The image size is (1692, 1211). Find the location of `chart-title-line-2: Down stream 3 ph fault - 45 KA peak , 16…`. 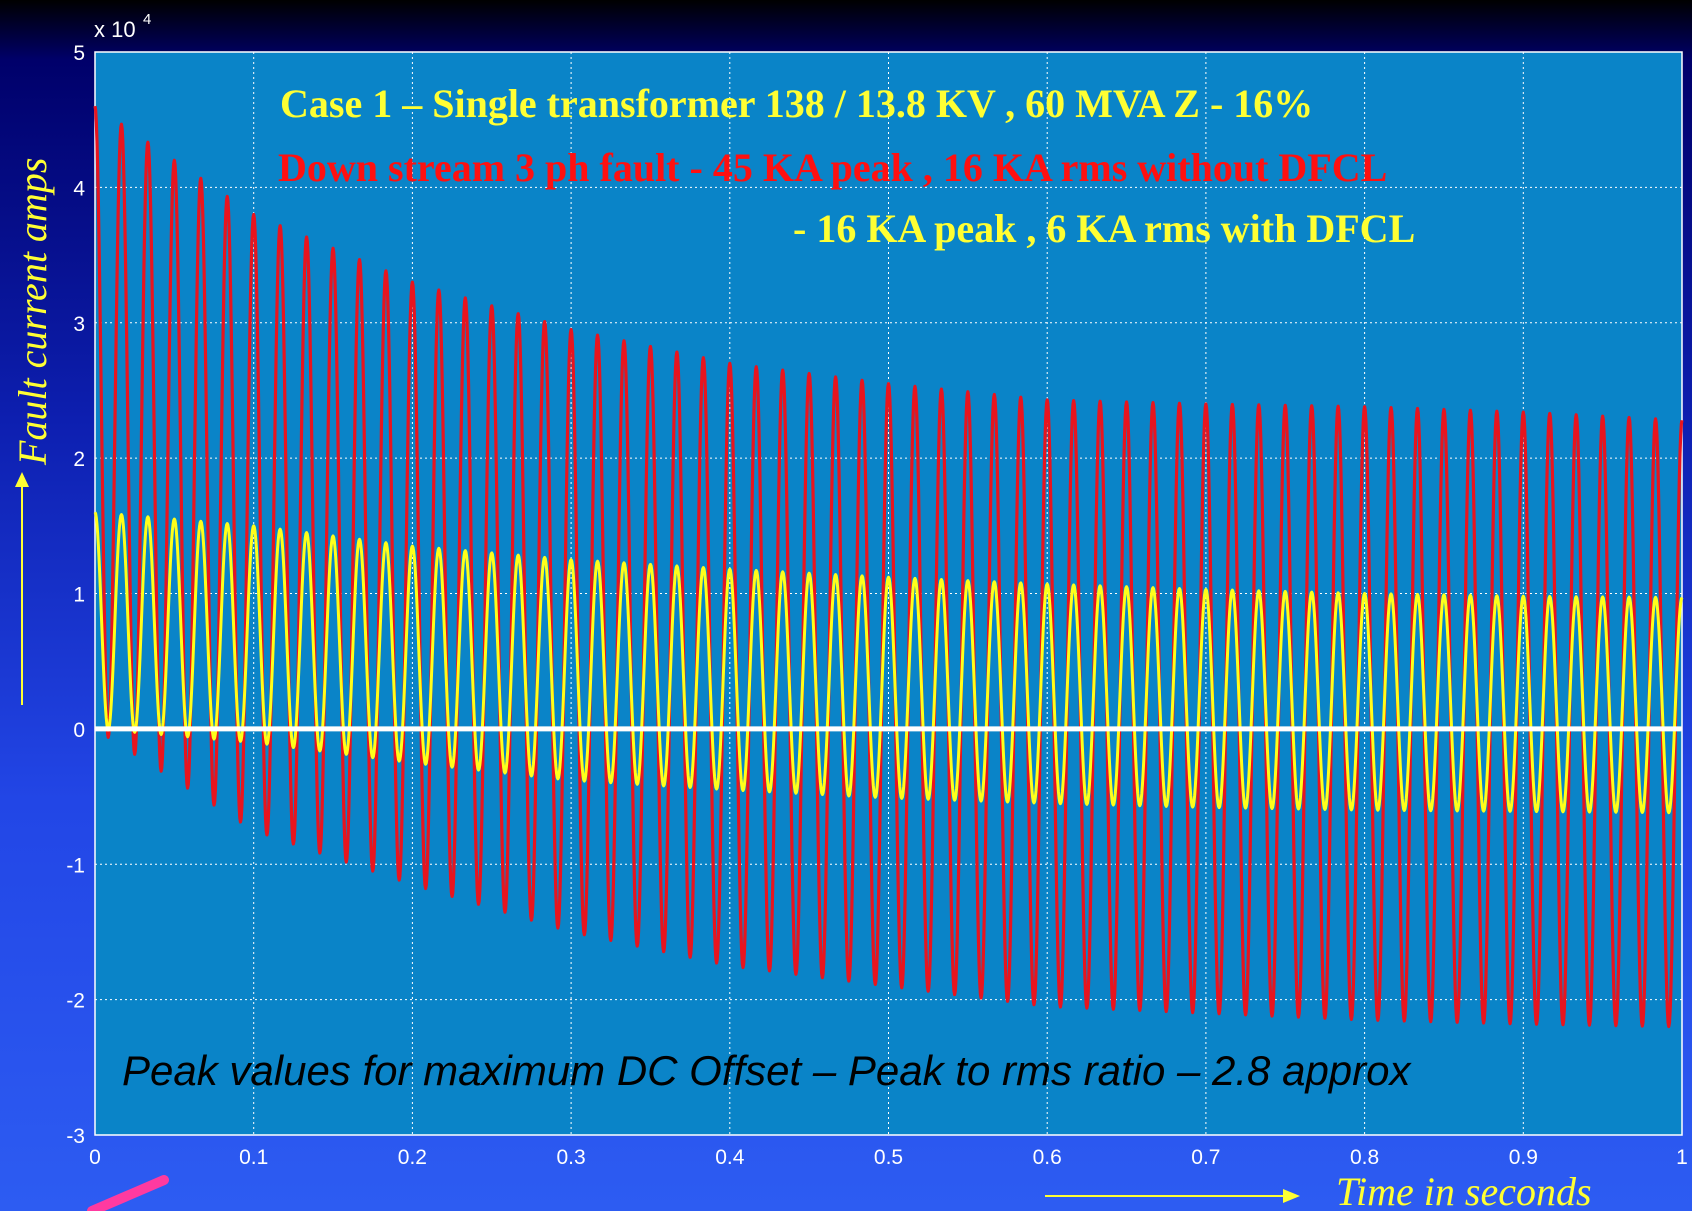

chart-title-line-2: Down stream 3 ph fault - 45 KA peak , 16… is located at coordinates (832, 167).